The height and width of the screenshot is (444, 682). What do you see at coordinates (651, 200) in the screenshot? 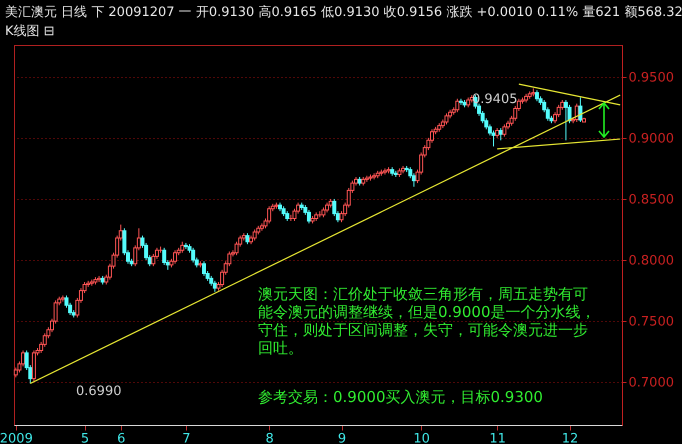
I see `y-tick-label: 0.8500` at bounding box center [651, 200].